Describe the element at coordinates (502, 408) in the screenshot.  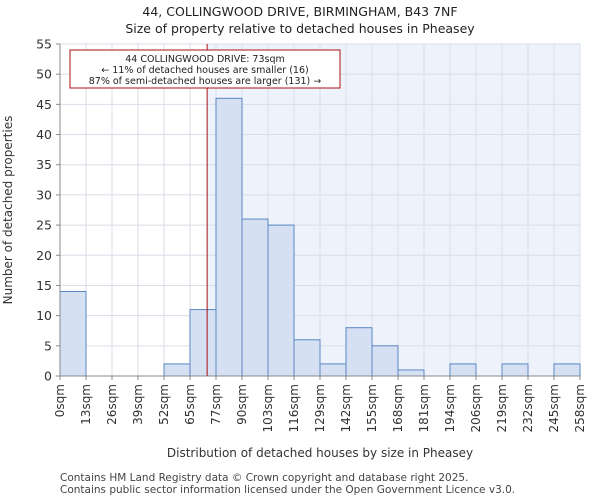
I see `x-tick-label: 219sqm` at that location.